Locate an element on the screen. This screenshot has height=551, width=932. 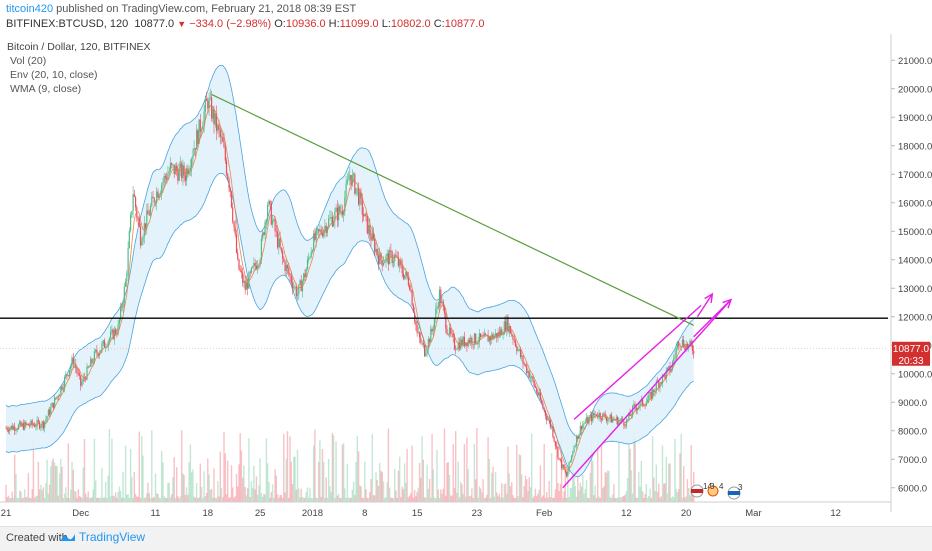
flag-stripe-icon is located at coordinates (697, 491).